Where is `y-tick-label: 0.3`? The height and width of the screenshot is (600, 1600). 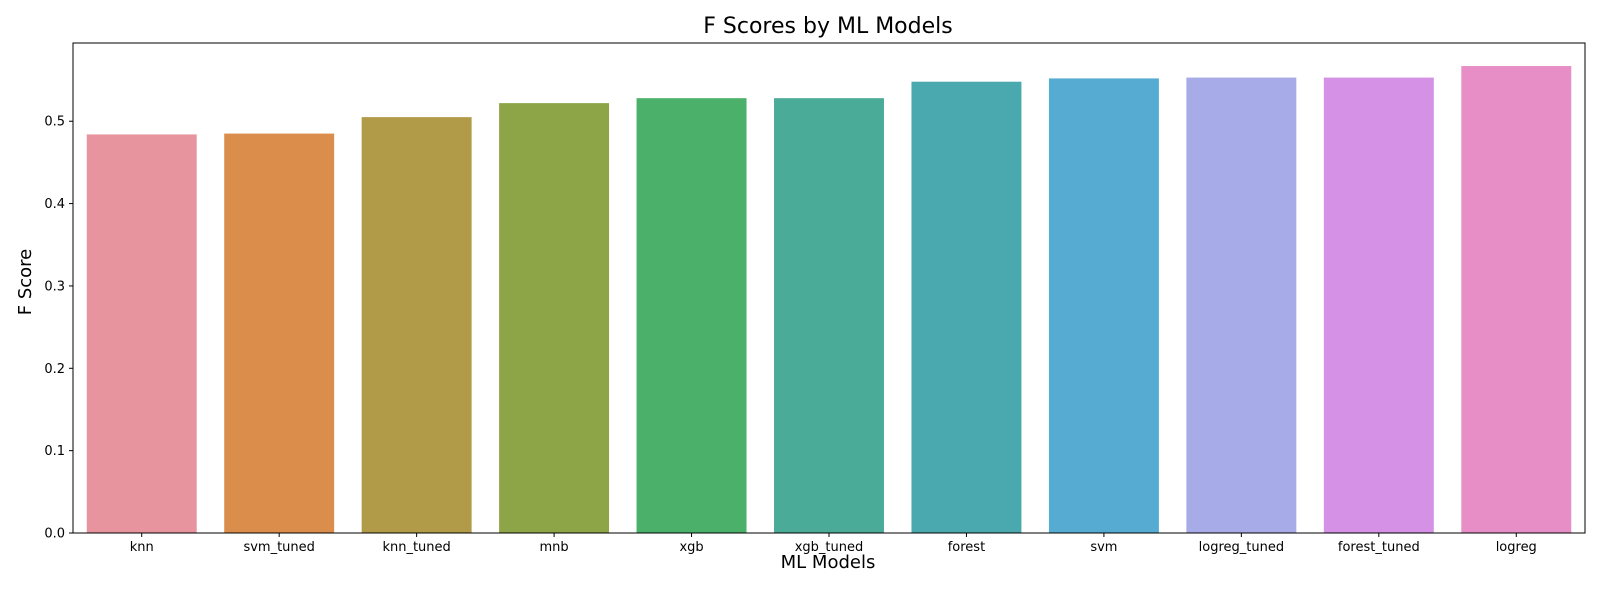
y-tick-label: 0.3 is located at coordinates (54, 286).